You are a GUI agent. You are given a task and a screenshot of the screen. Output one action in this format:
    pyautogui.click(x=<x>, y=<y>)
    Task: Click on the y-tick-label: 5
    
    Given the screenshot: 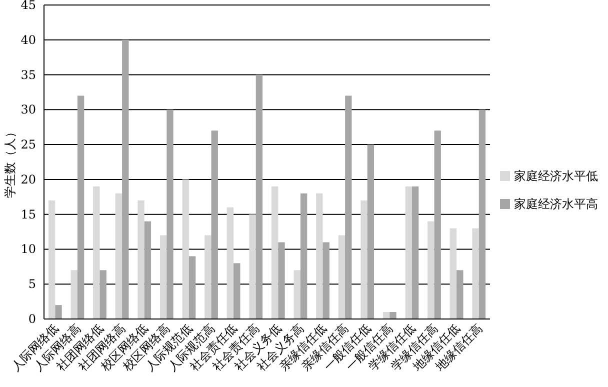 What is the action you would take?
    pyautogui.click(x=32, y=284)
    